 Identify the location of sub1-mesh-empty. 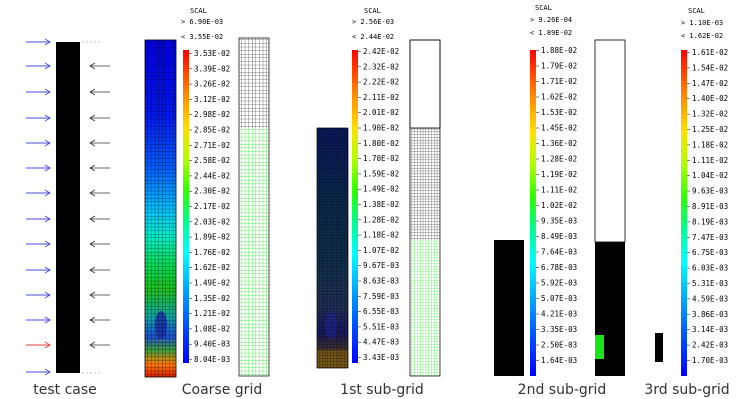
(425, 84).